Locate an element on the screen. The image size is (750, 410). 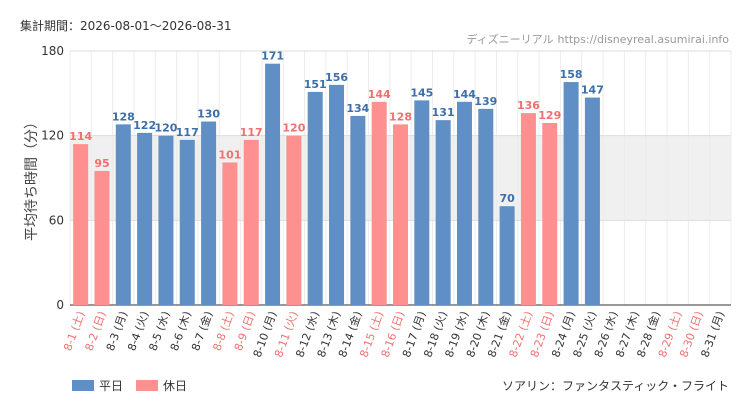
bar-value-label: 136 is located at coordinates (528, 105).